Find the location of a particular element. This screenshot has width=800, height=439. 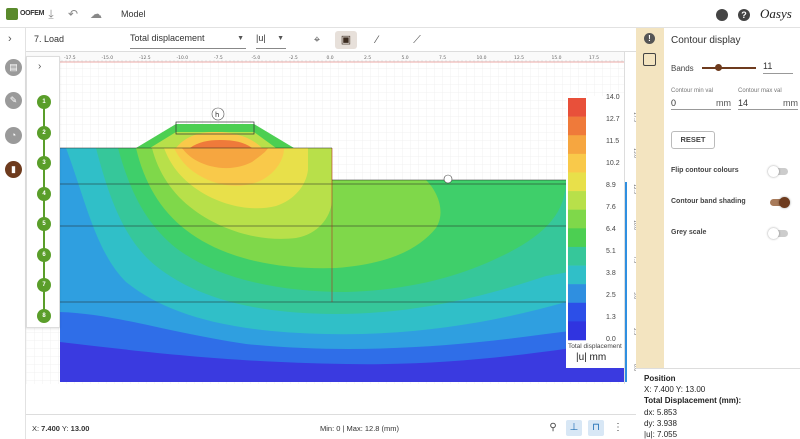

ruler-x-tick-label: 10.0 is located at coordinates (482, 58).